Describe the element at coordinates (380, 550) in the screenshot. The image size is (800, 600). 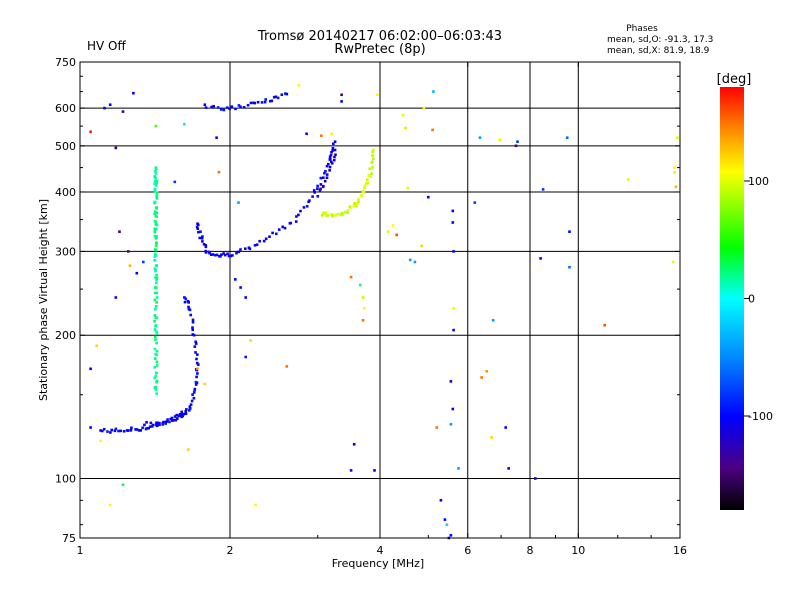
I see `x-tick-label: 4` at that location.